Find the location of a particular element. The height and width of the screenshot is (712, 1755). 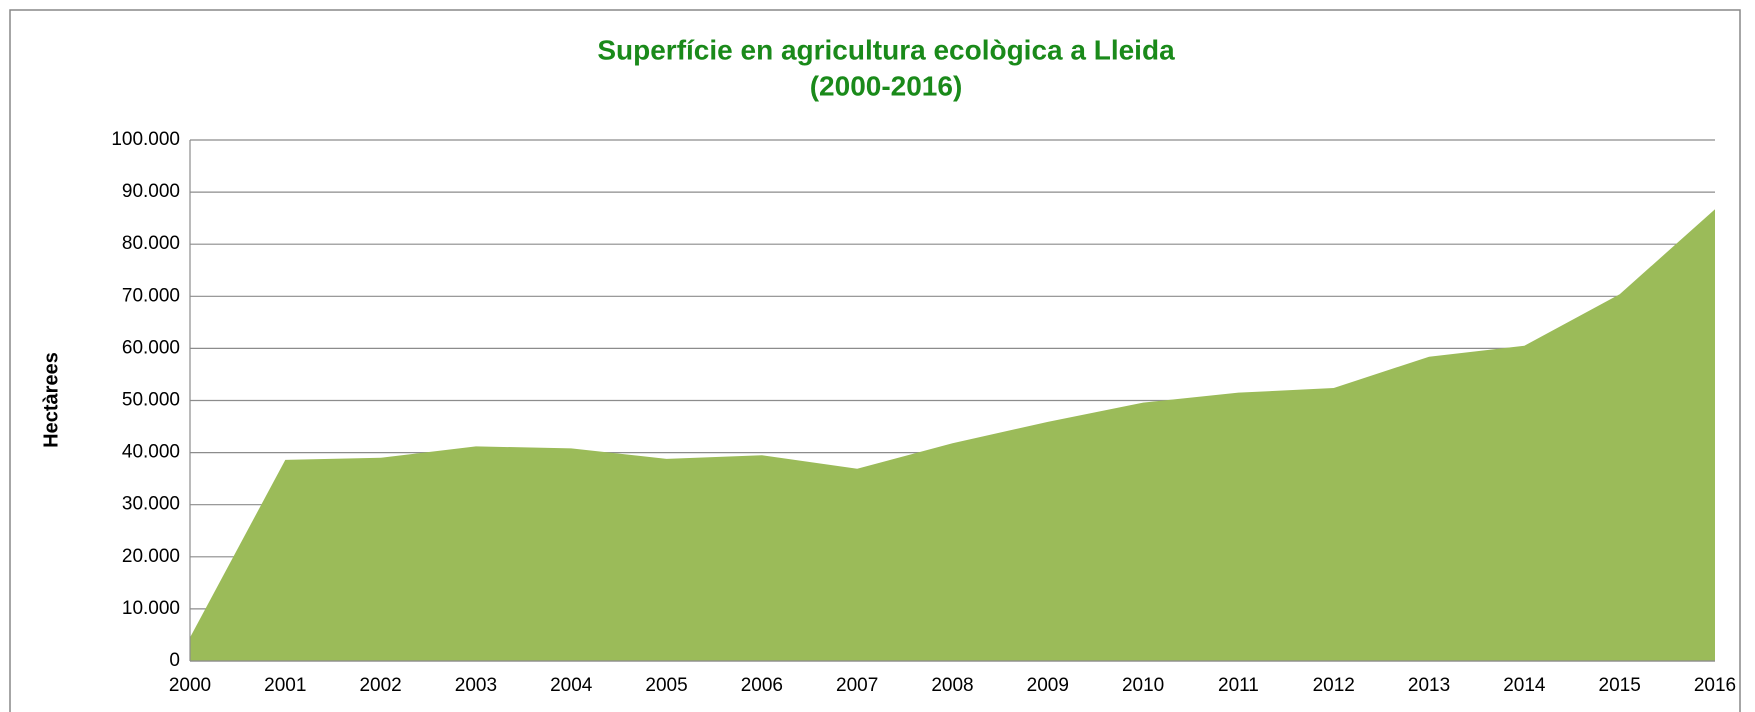

y-tick-label: 60.000 is located at coordinates (151, 347).